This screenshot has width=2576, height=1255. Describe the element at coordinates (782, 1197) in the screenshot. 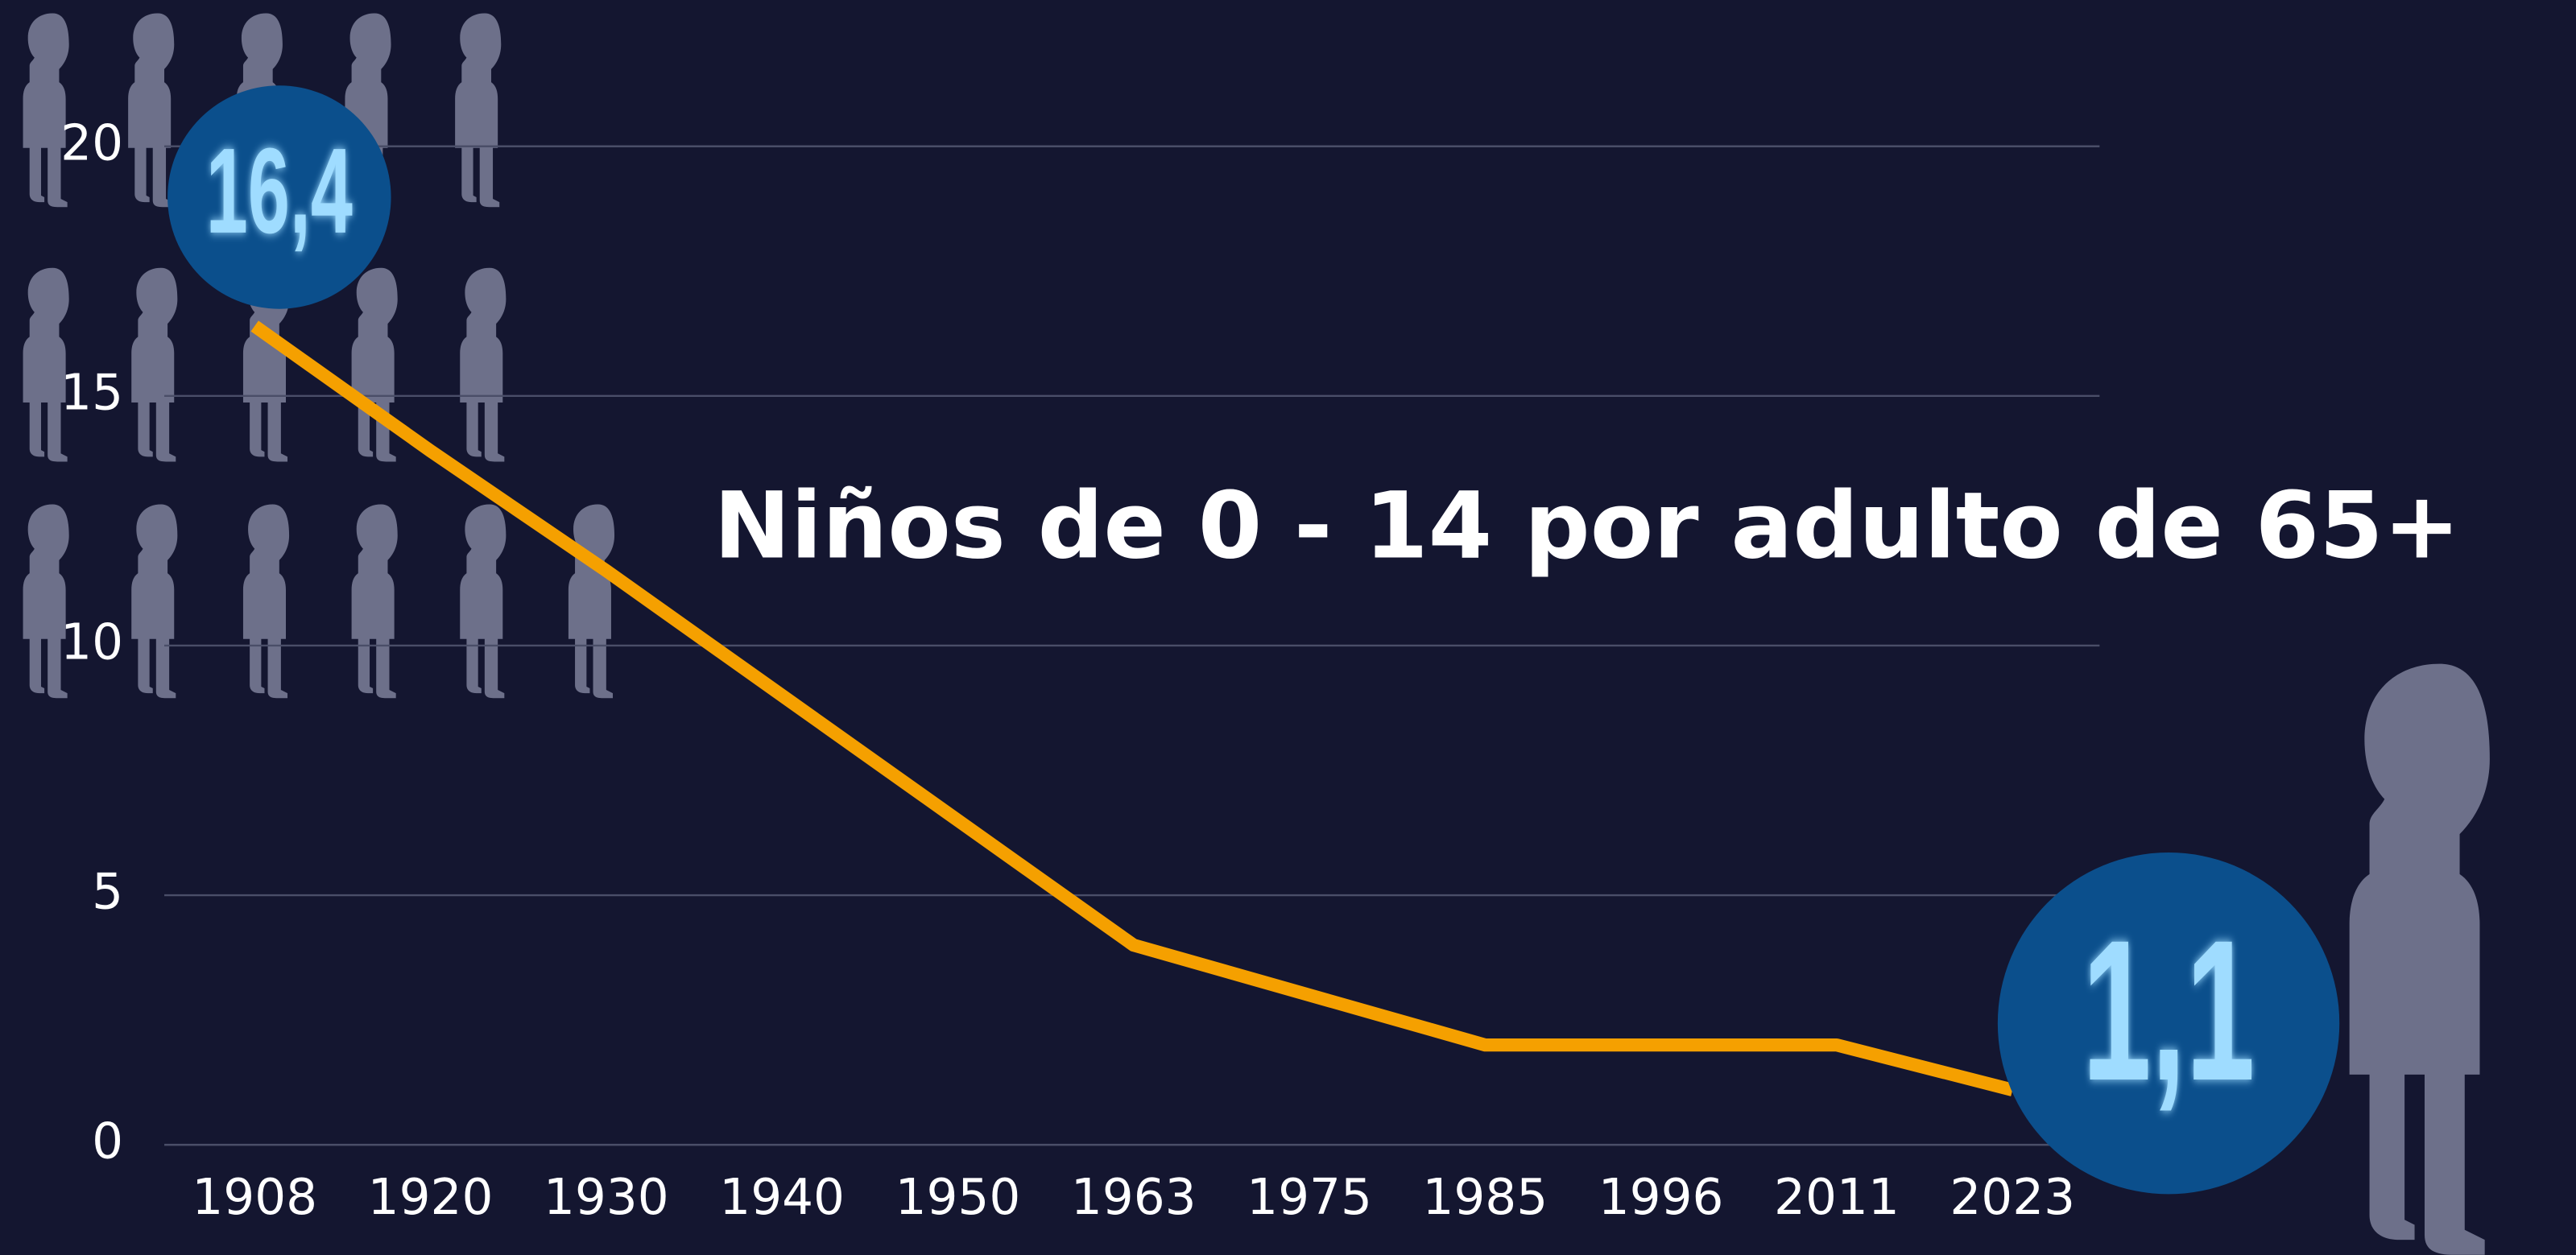

I see `x-tick-label: 1940` at that location.